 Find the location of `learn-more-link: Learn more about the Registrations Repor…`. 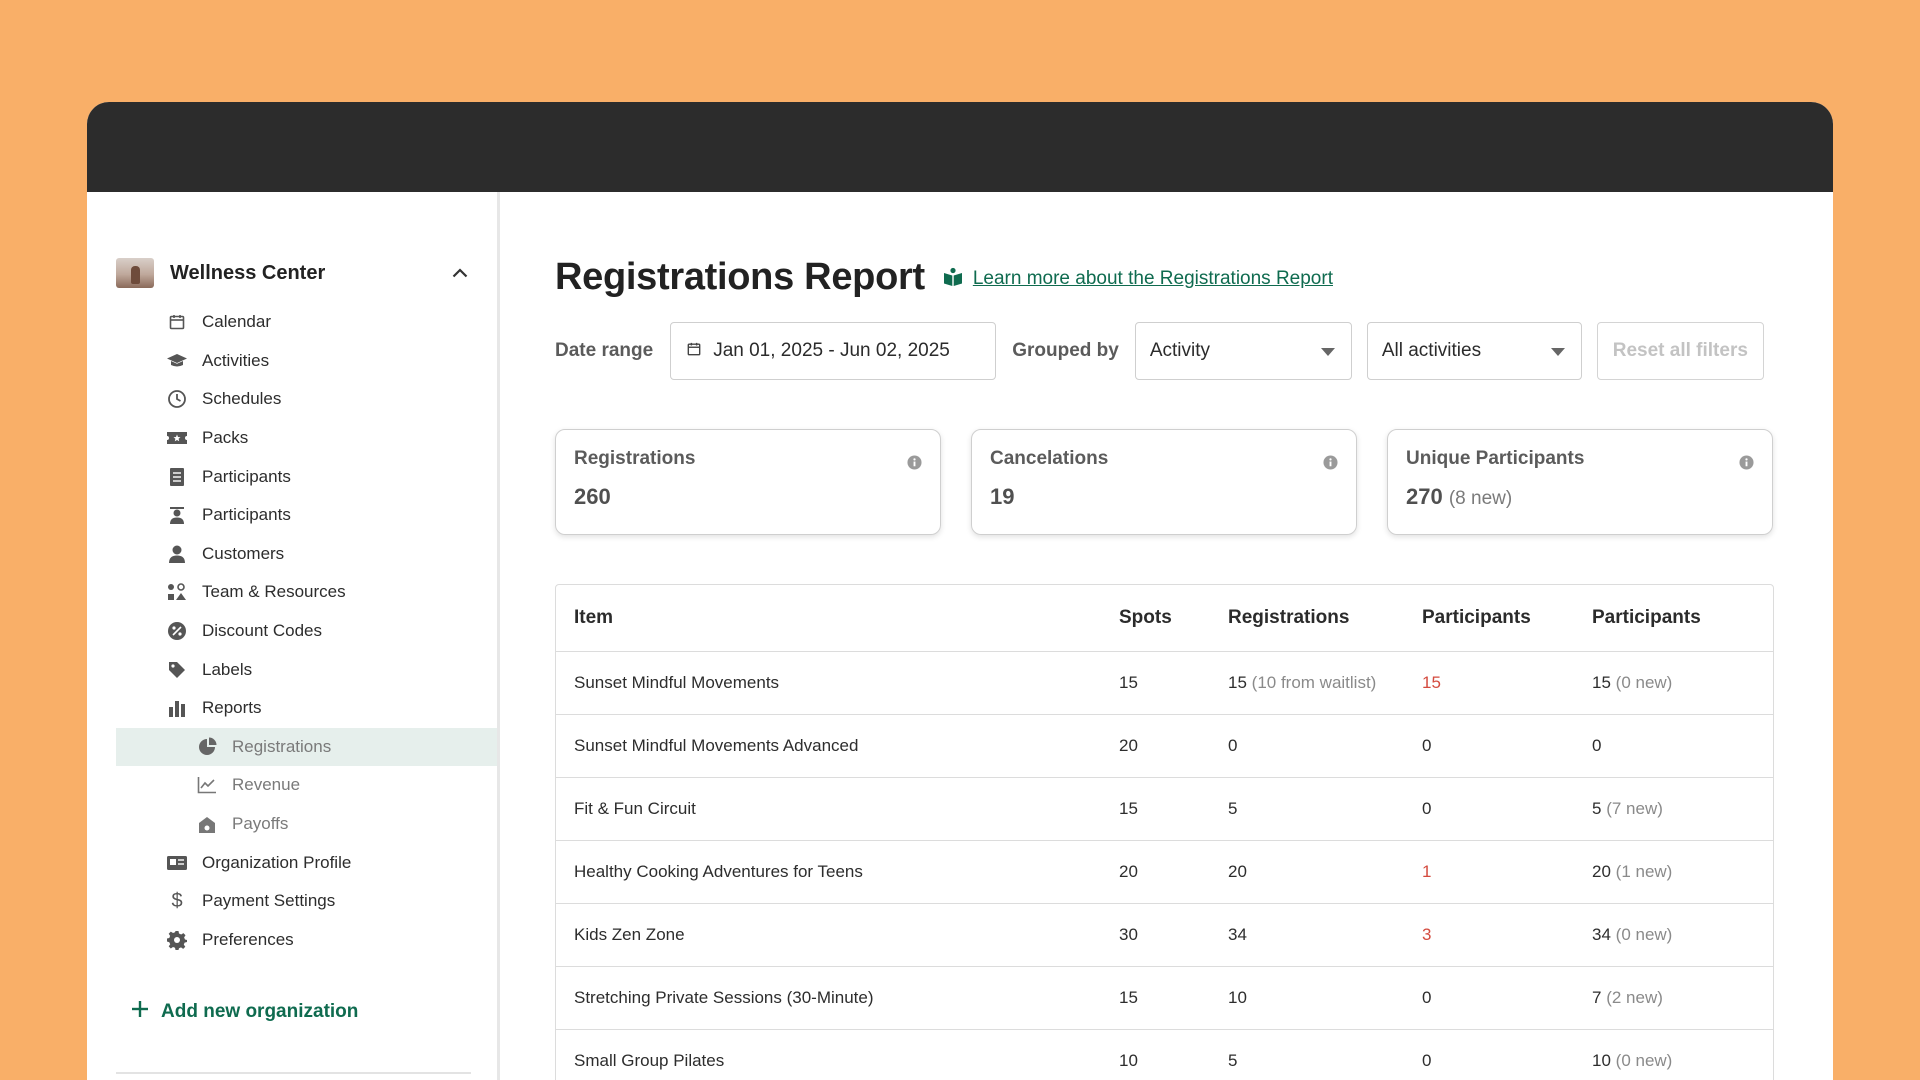

learn-more-link: Learn more about the Registrations Repor… is located at coordinates (1152, 278).